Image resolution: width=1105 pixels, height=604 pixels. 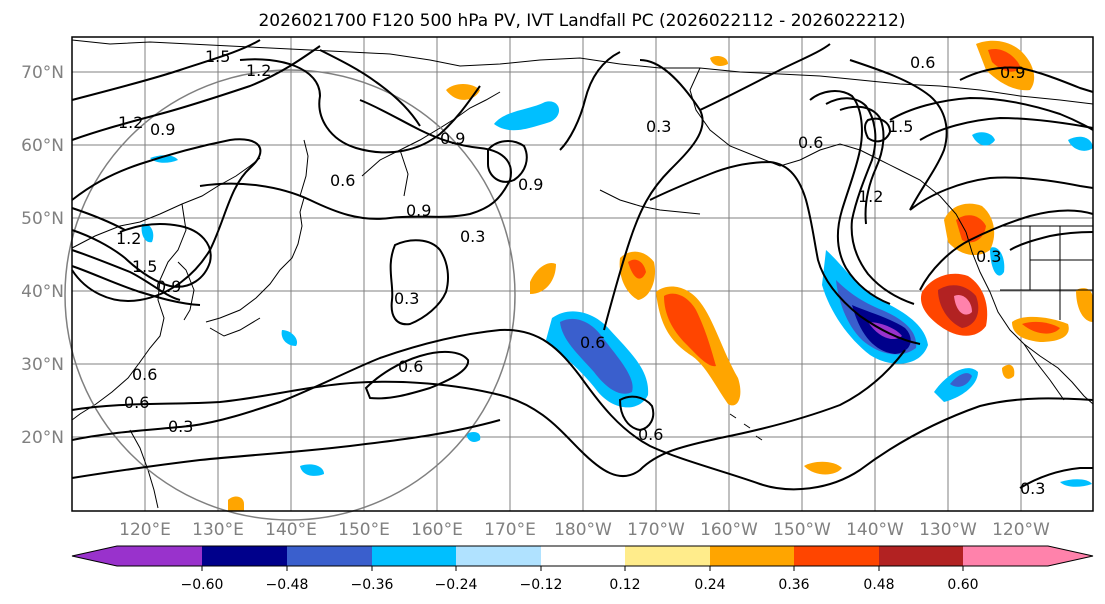 What do you see at coordinates (729, 530) in the screenshot?
I see `lon-label: 160°W` at bounding box center [729, 530].